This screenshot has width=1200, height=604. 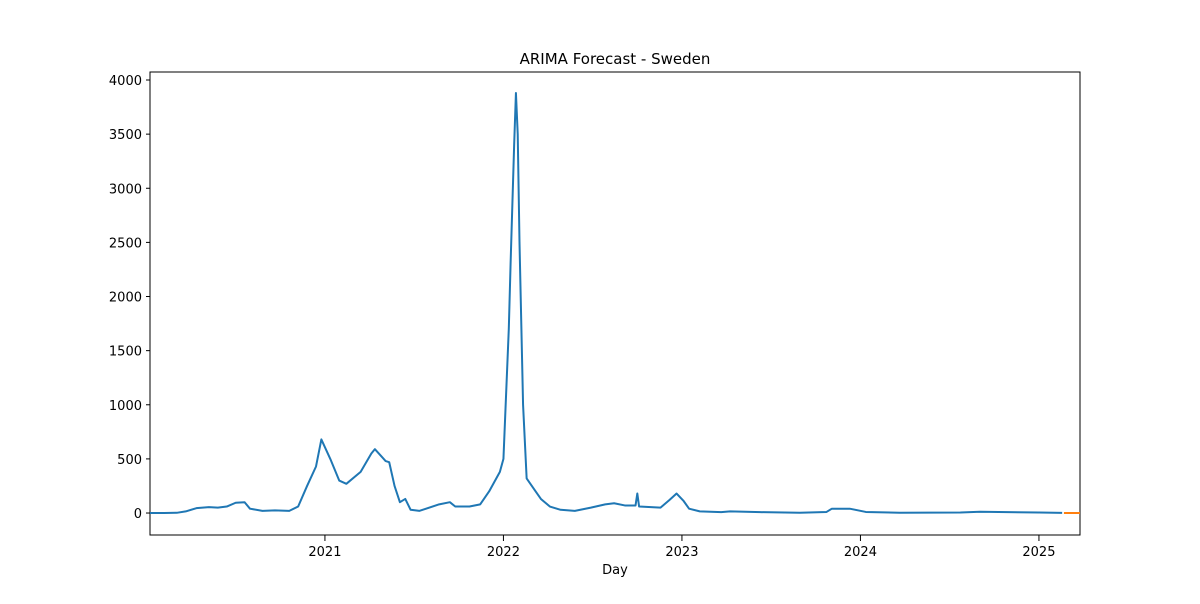 I want to click on x-tick-label: 2023, so click(x=681, y=552).